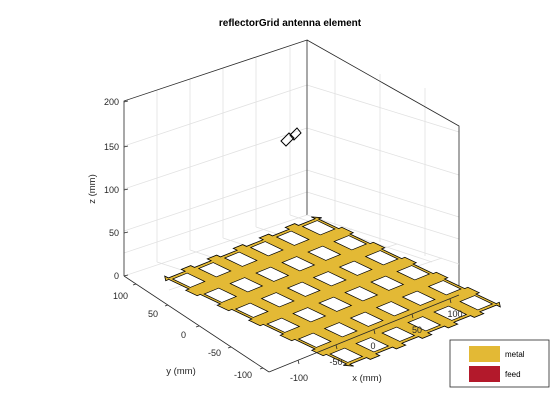 The image size is (560, 420). What do you see at coordinates (484, 374) in the screenshot?
I see `legend-swatch-feed` at bounding box center [484, 374].